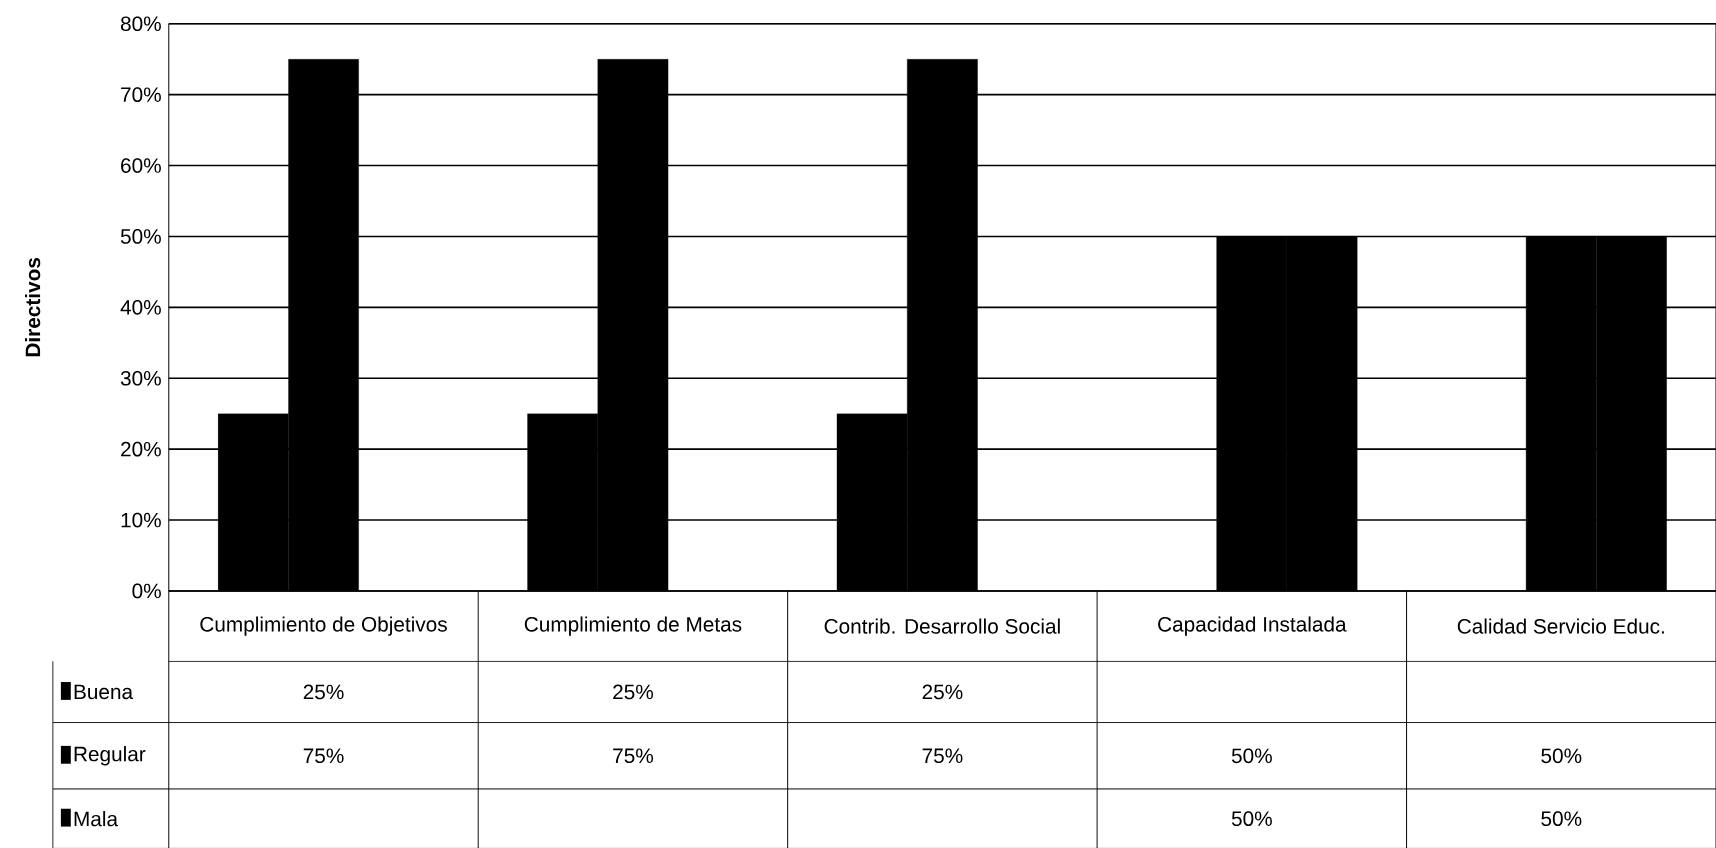 Image resolution: width=1716 pixels, height=848 pixels. Describe the element at coordinates (141, 520) in the screenshot. I see `y-tick-label: 10%` at that location.